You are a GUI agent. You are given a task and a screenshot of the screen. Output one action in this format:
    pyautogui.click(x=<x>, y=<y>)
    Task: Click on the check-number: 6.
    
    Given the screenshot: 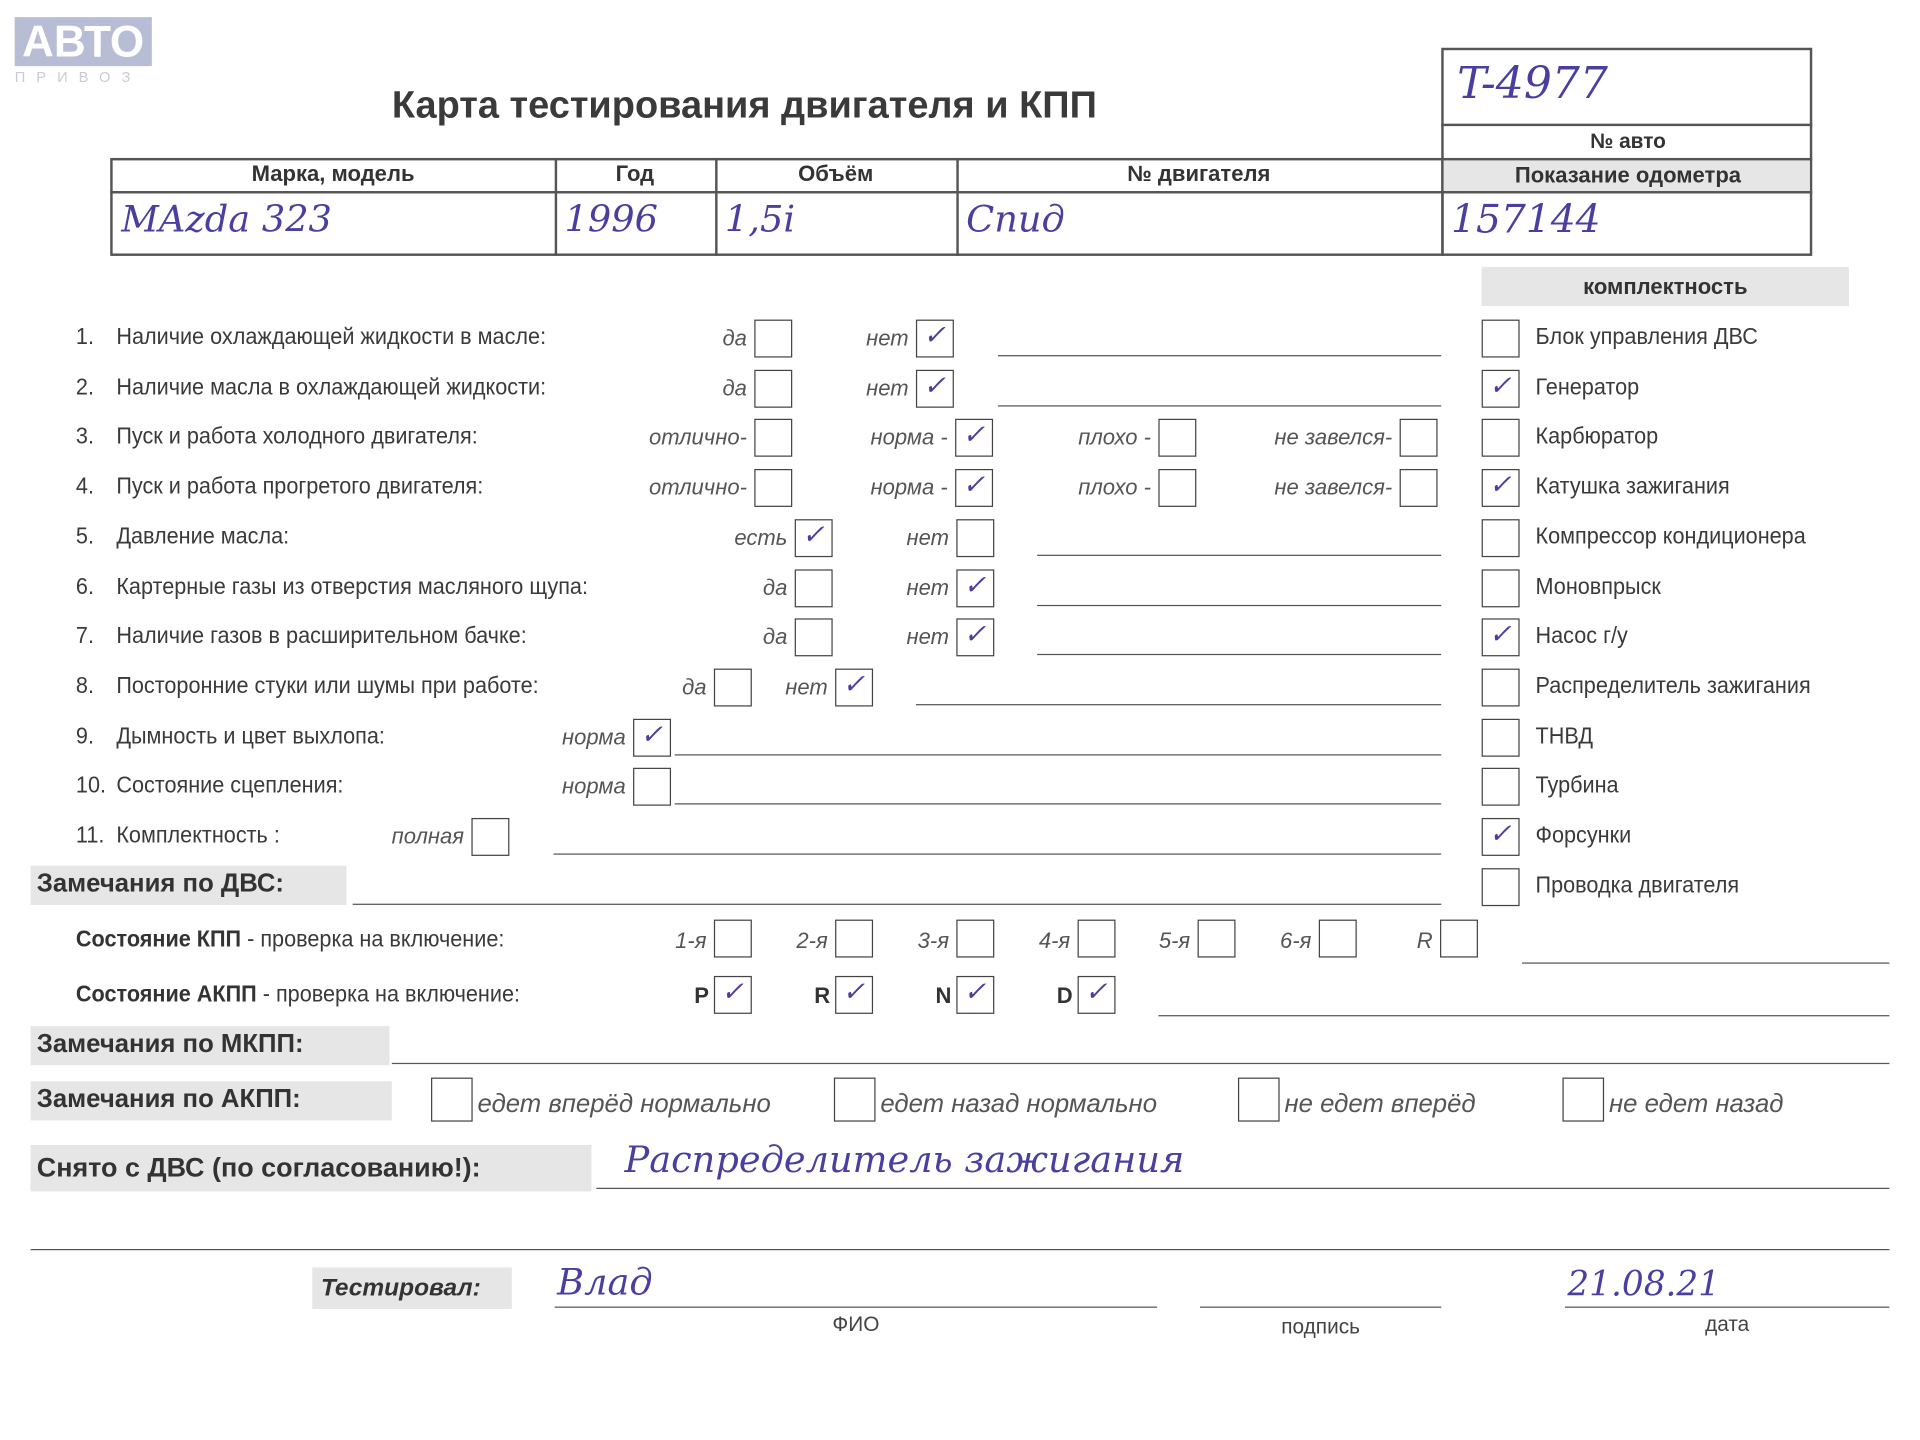 What is the action you would take?
    pyautogui.click(x=84, y=586)
    